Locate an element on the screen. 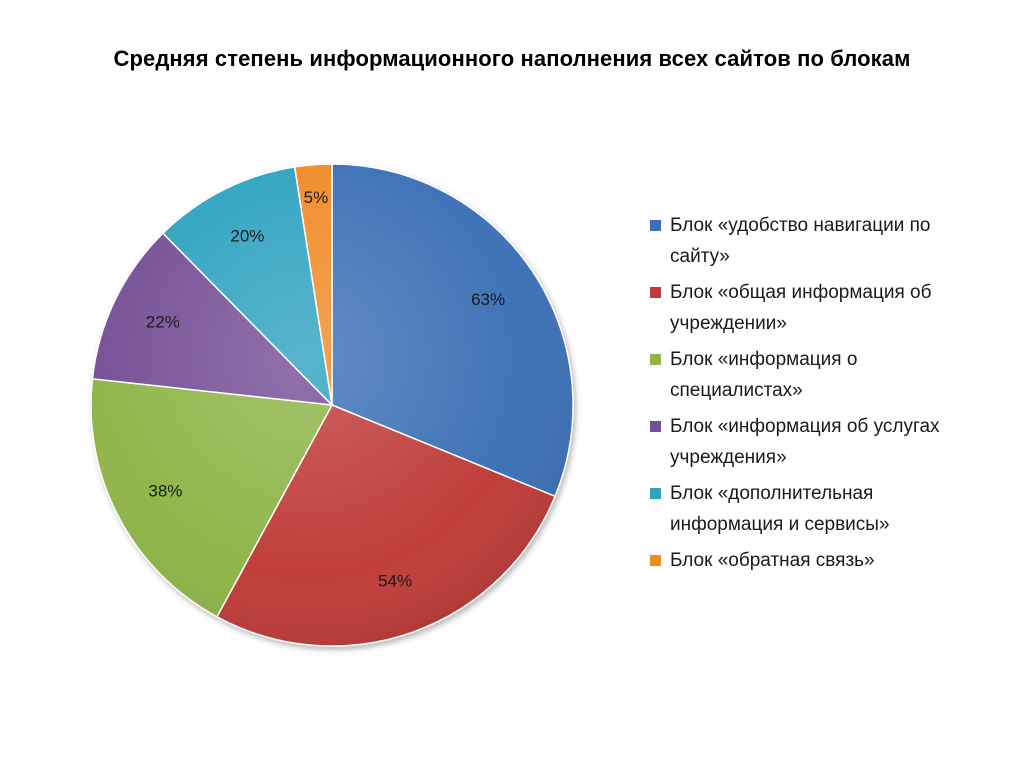 Image resolution: width=1024 pixels, height=768 pixels. legend-item: Блок «информация об услугах учреждения» is located at coordinates (810, 442).